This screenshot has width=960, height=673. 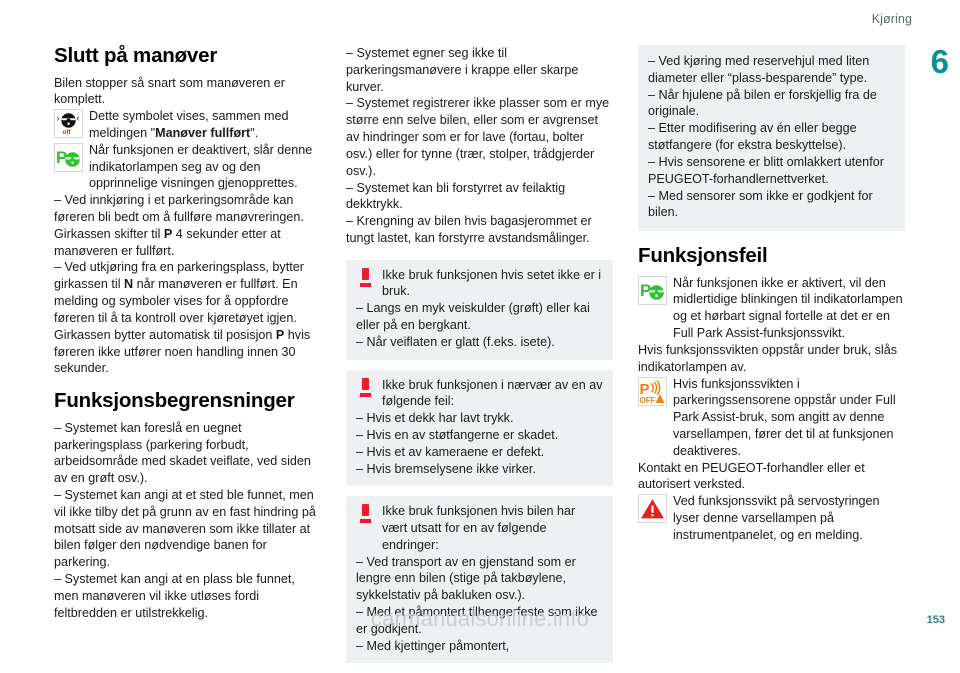 What do you see at coordinates (480, 17) in the screenshot?
I see `page-header: Kjøring` at bounding box center [480, 17].